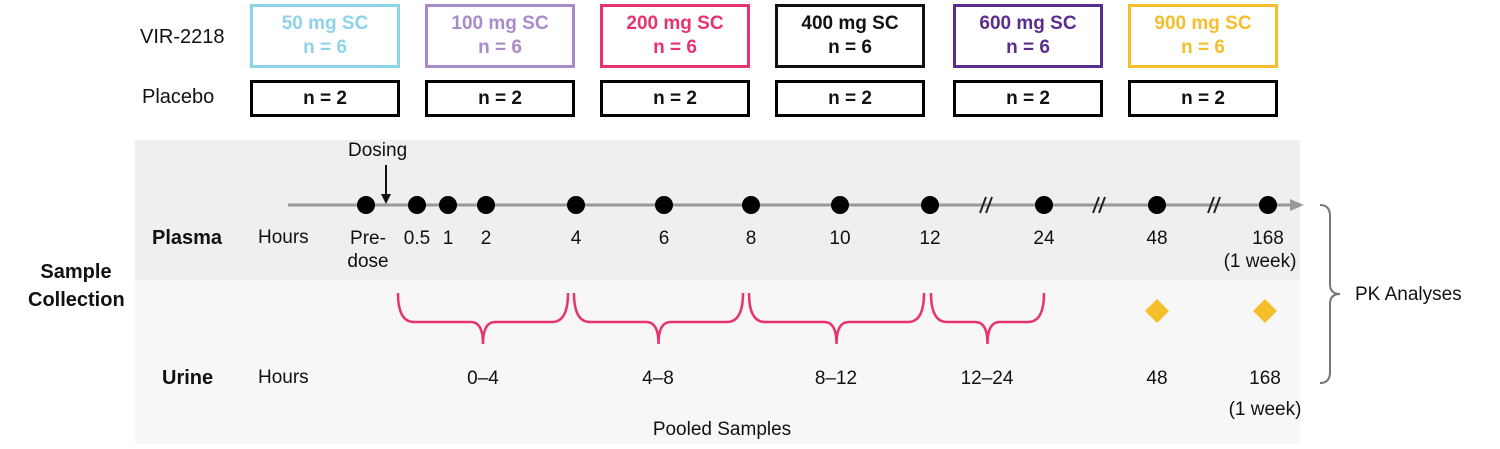  Describe the element at coordinates (722, 429) in the screenshot. I see `pooled-samples-label: Pooled Samples` at that location.